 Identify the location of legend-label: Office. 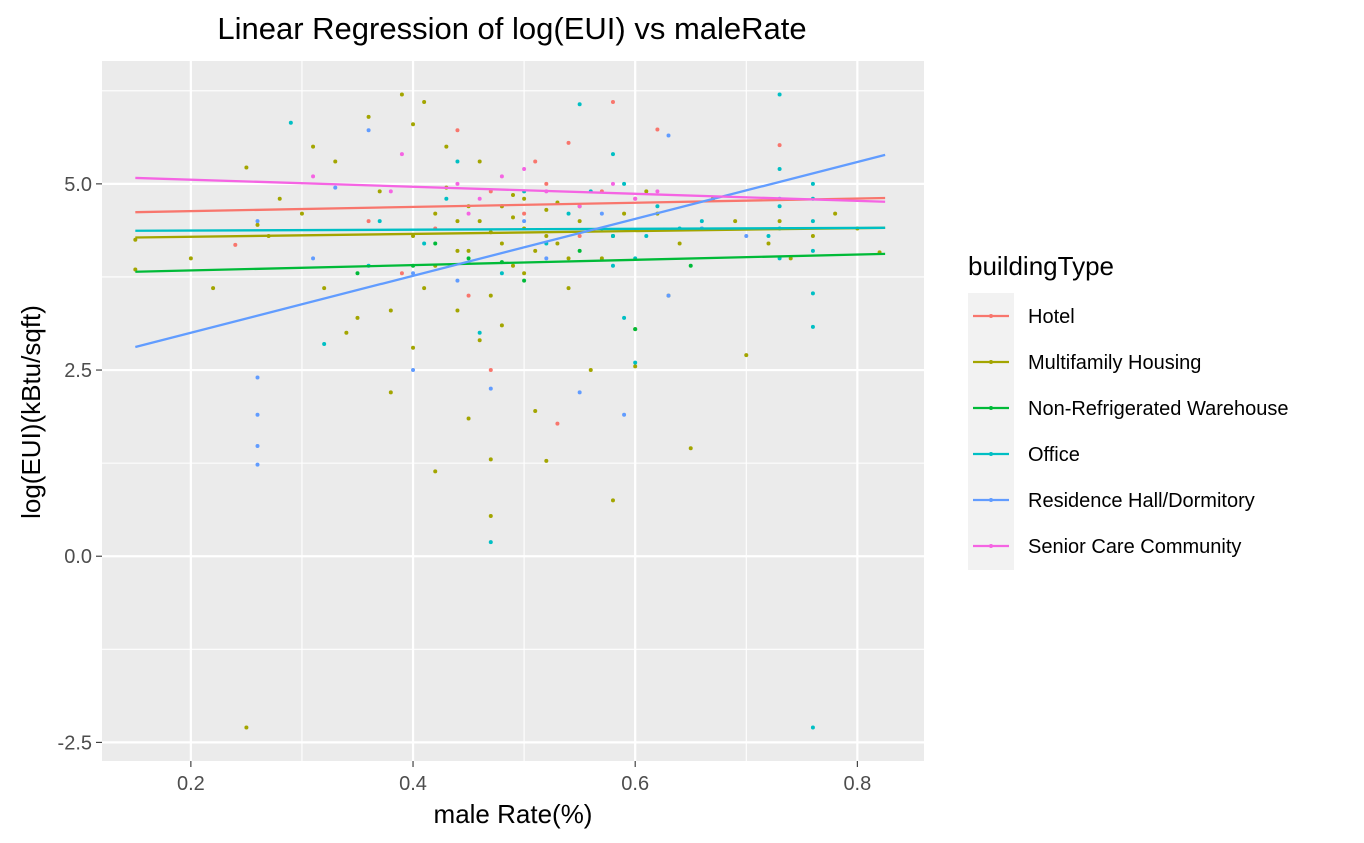
(1054, 455).